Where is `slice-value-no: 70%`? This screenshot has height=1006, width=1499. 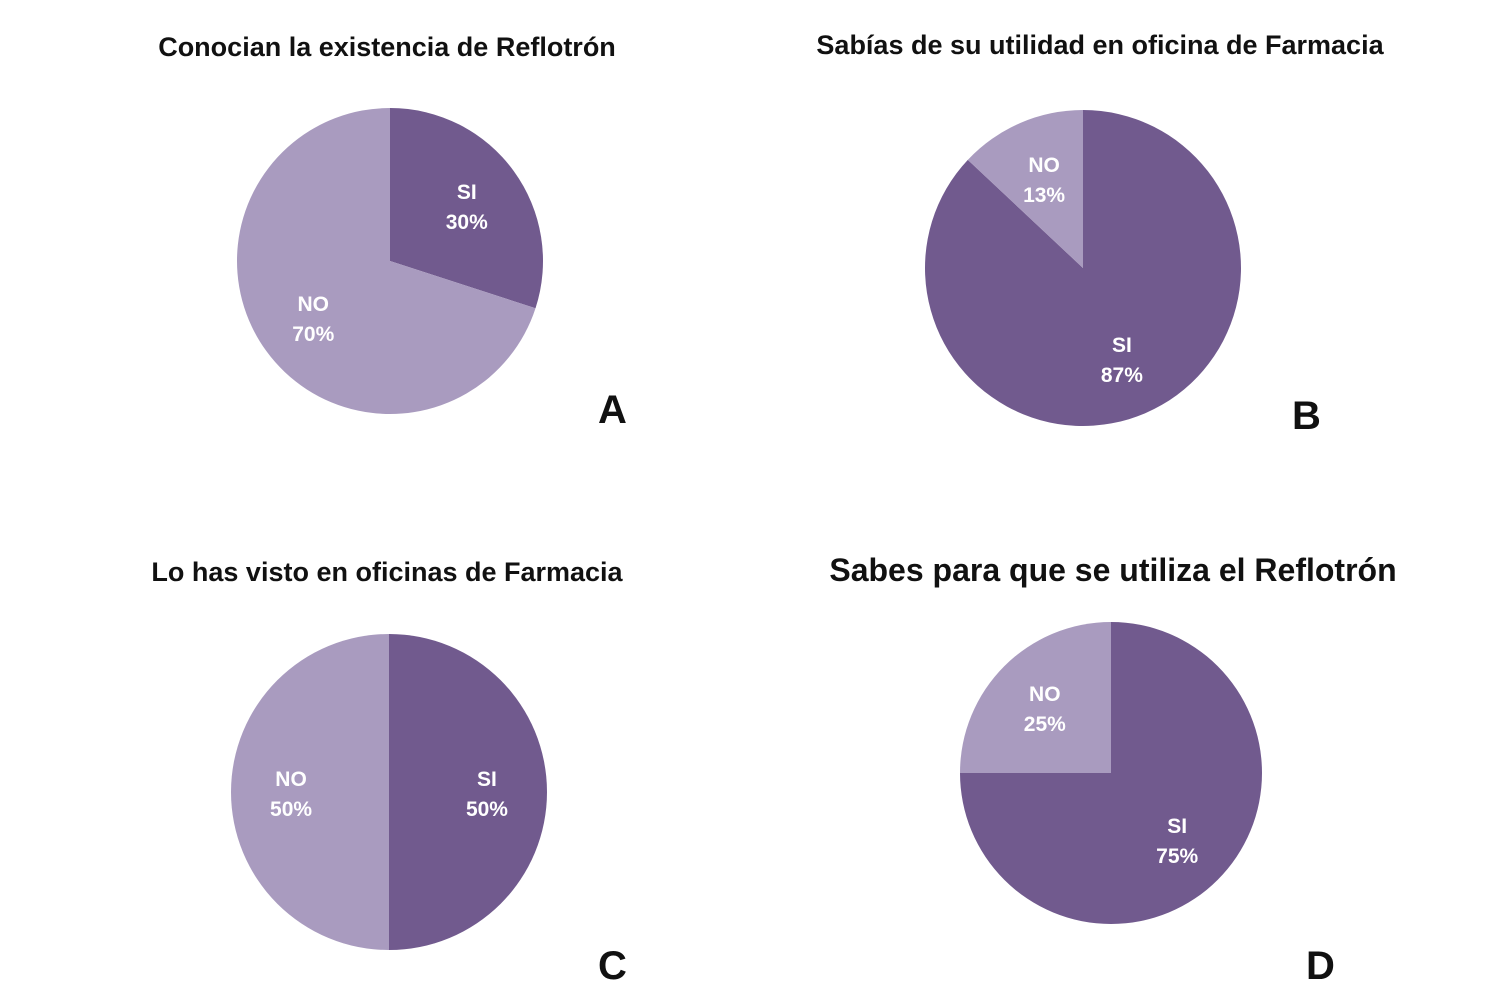 slice-value-no: 70% is located at coordinates (313, 334).